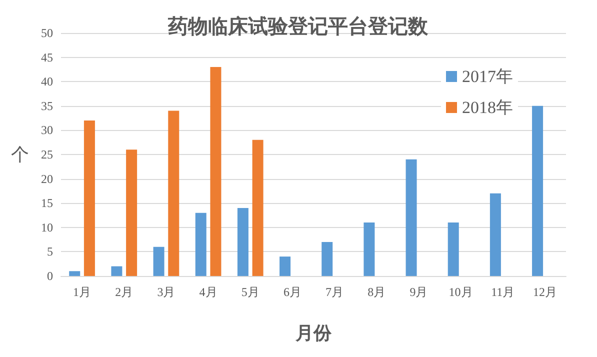  What do you see at coordinates (47, 227) in the screenshot?
I see `y-tick-label: 10` at bounding box center [47, 227].